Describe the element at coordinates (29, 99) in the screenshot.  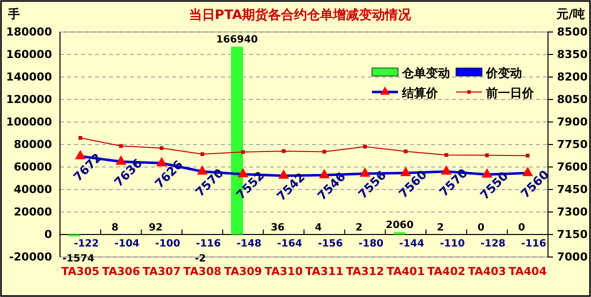
I see `y-tick-label: 120000` at that location.